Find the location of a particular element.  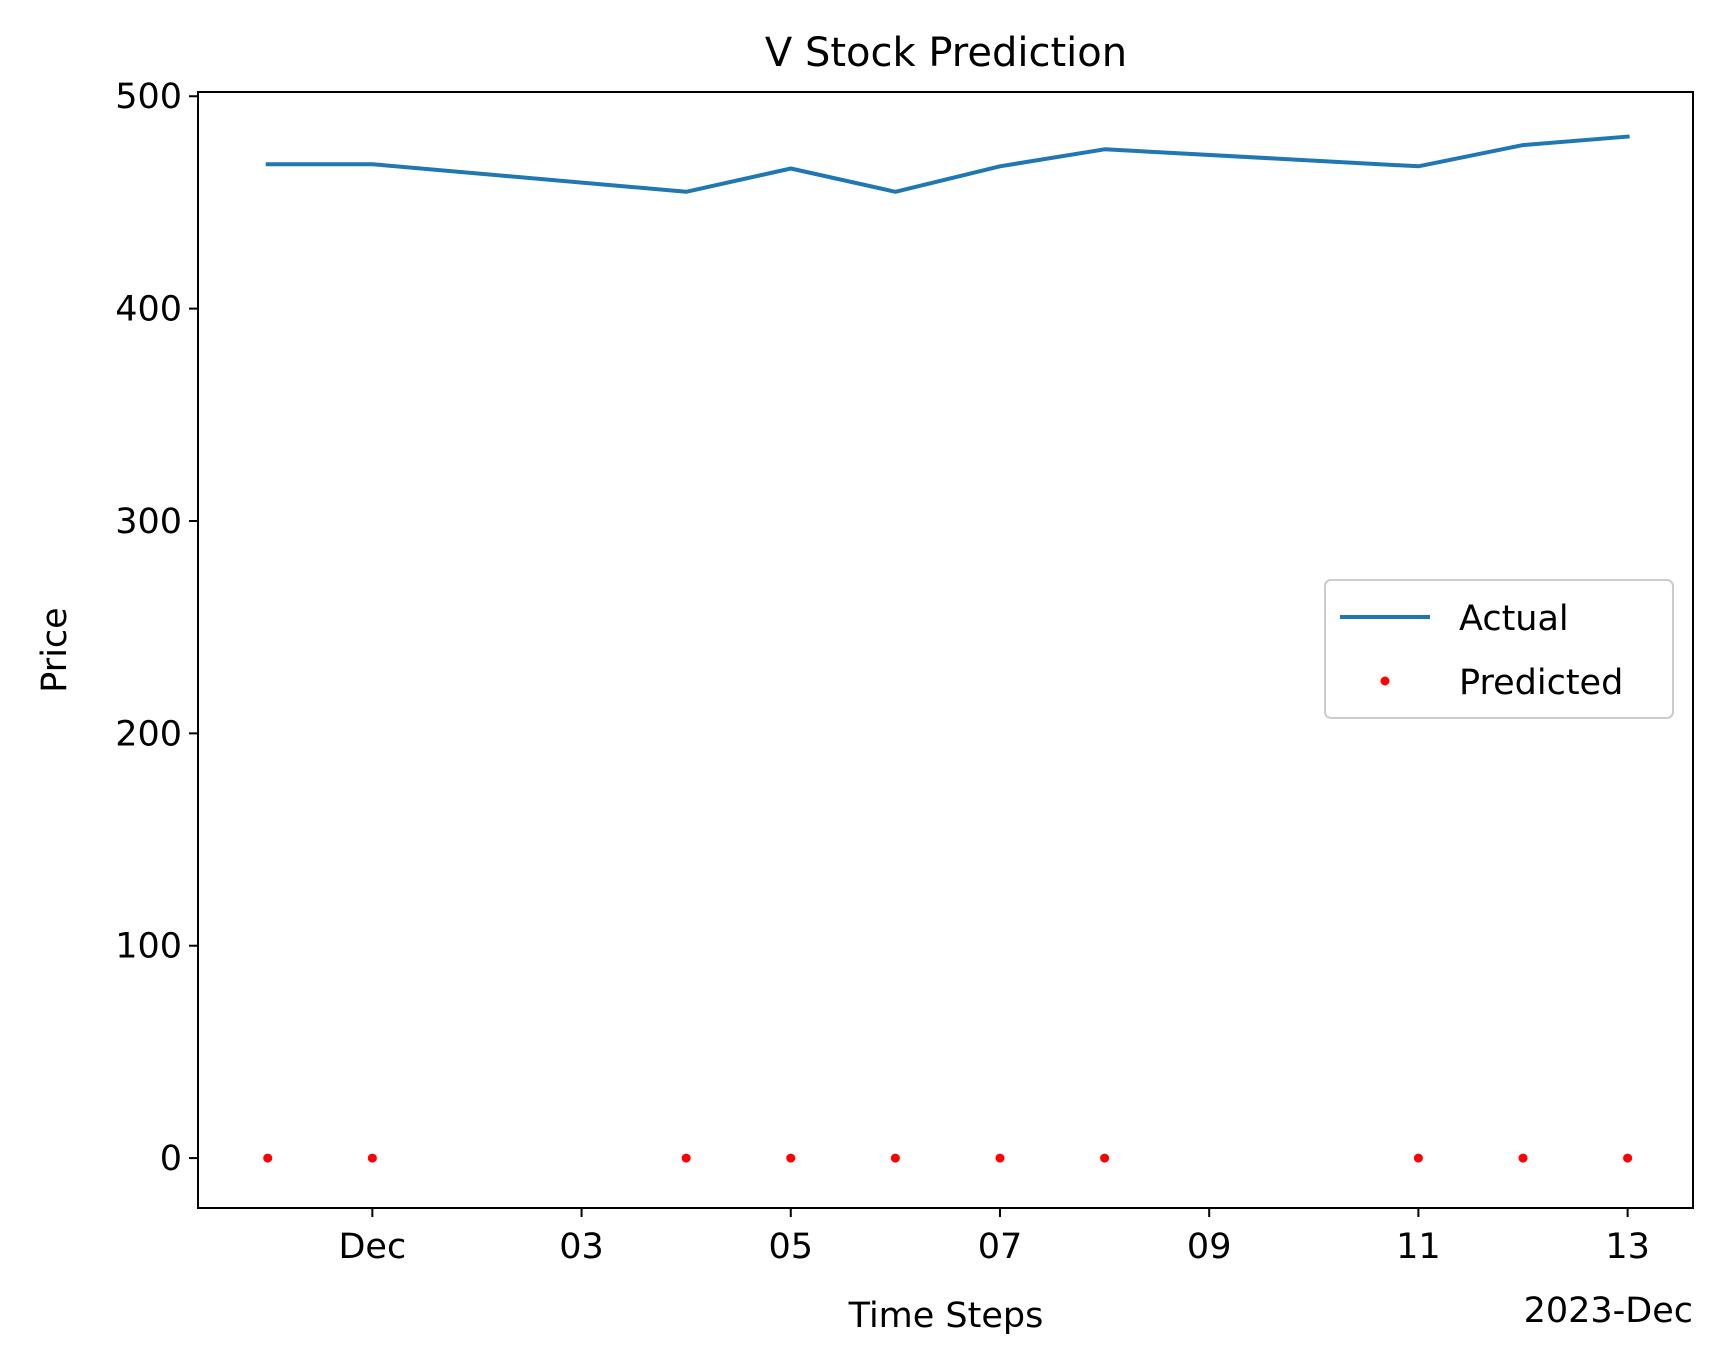

x-axis-ticks: Dec 03 05 07 09 11 13 is located at coordinates (994, 1237).